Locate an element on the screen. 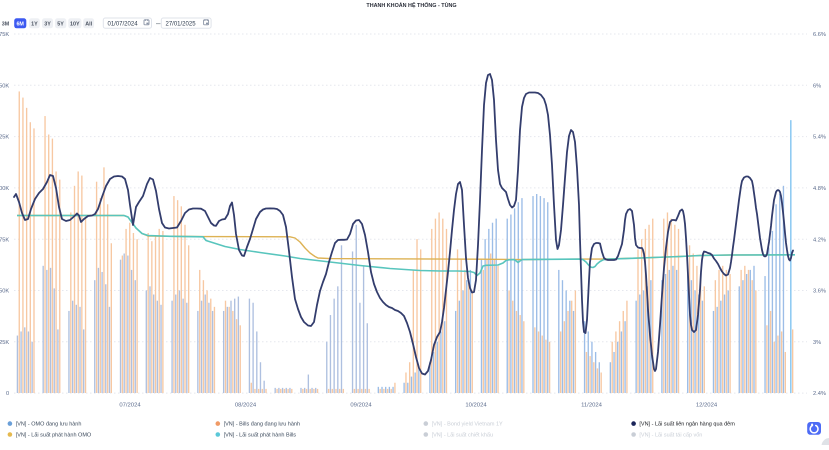 The height and width of the screenshot is (450, 829). svg-text: 08/2024 is located at coordinates (246, 406).